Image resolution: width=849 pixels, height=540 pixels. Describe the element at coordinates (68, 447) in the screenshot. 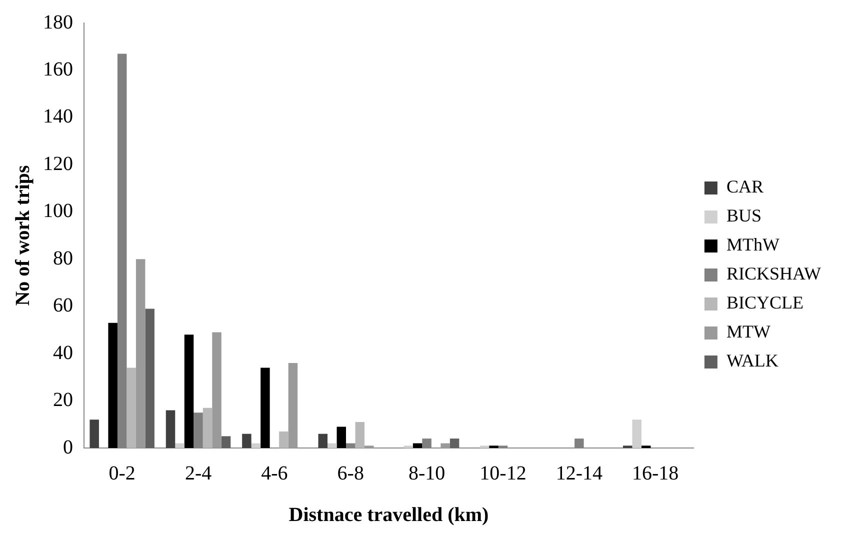

I see `y-tick-label: 0` at that location.